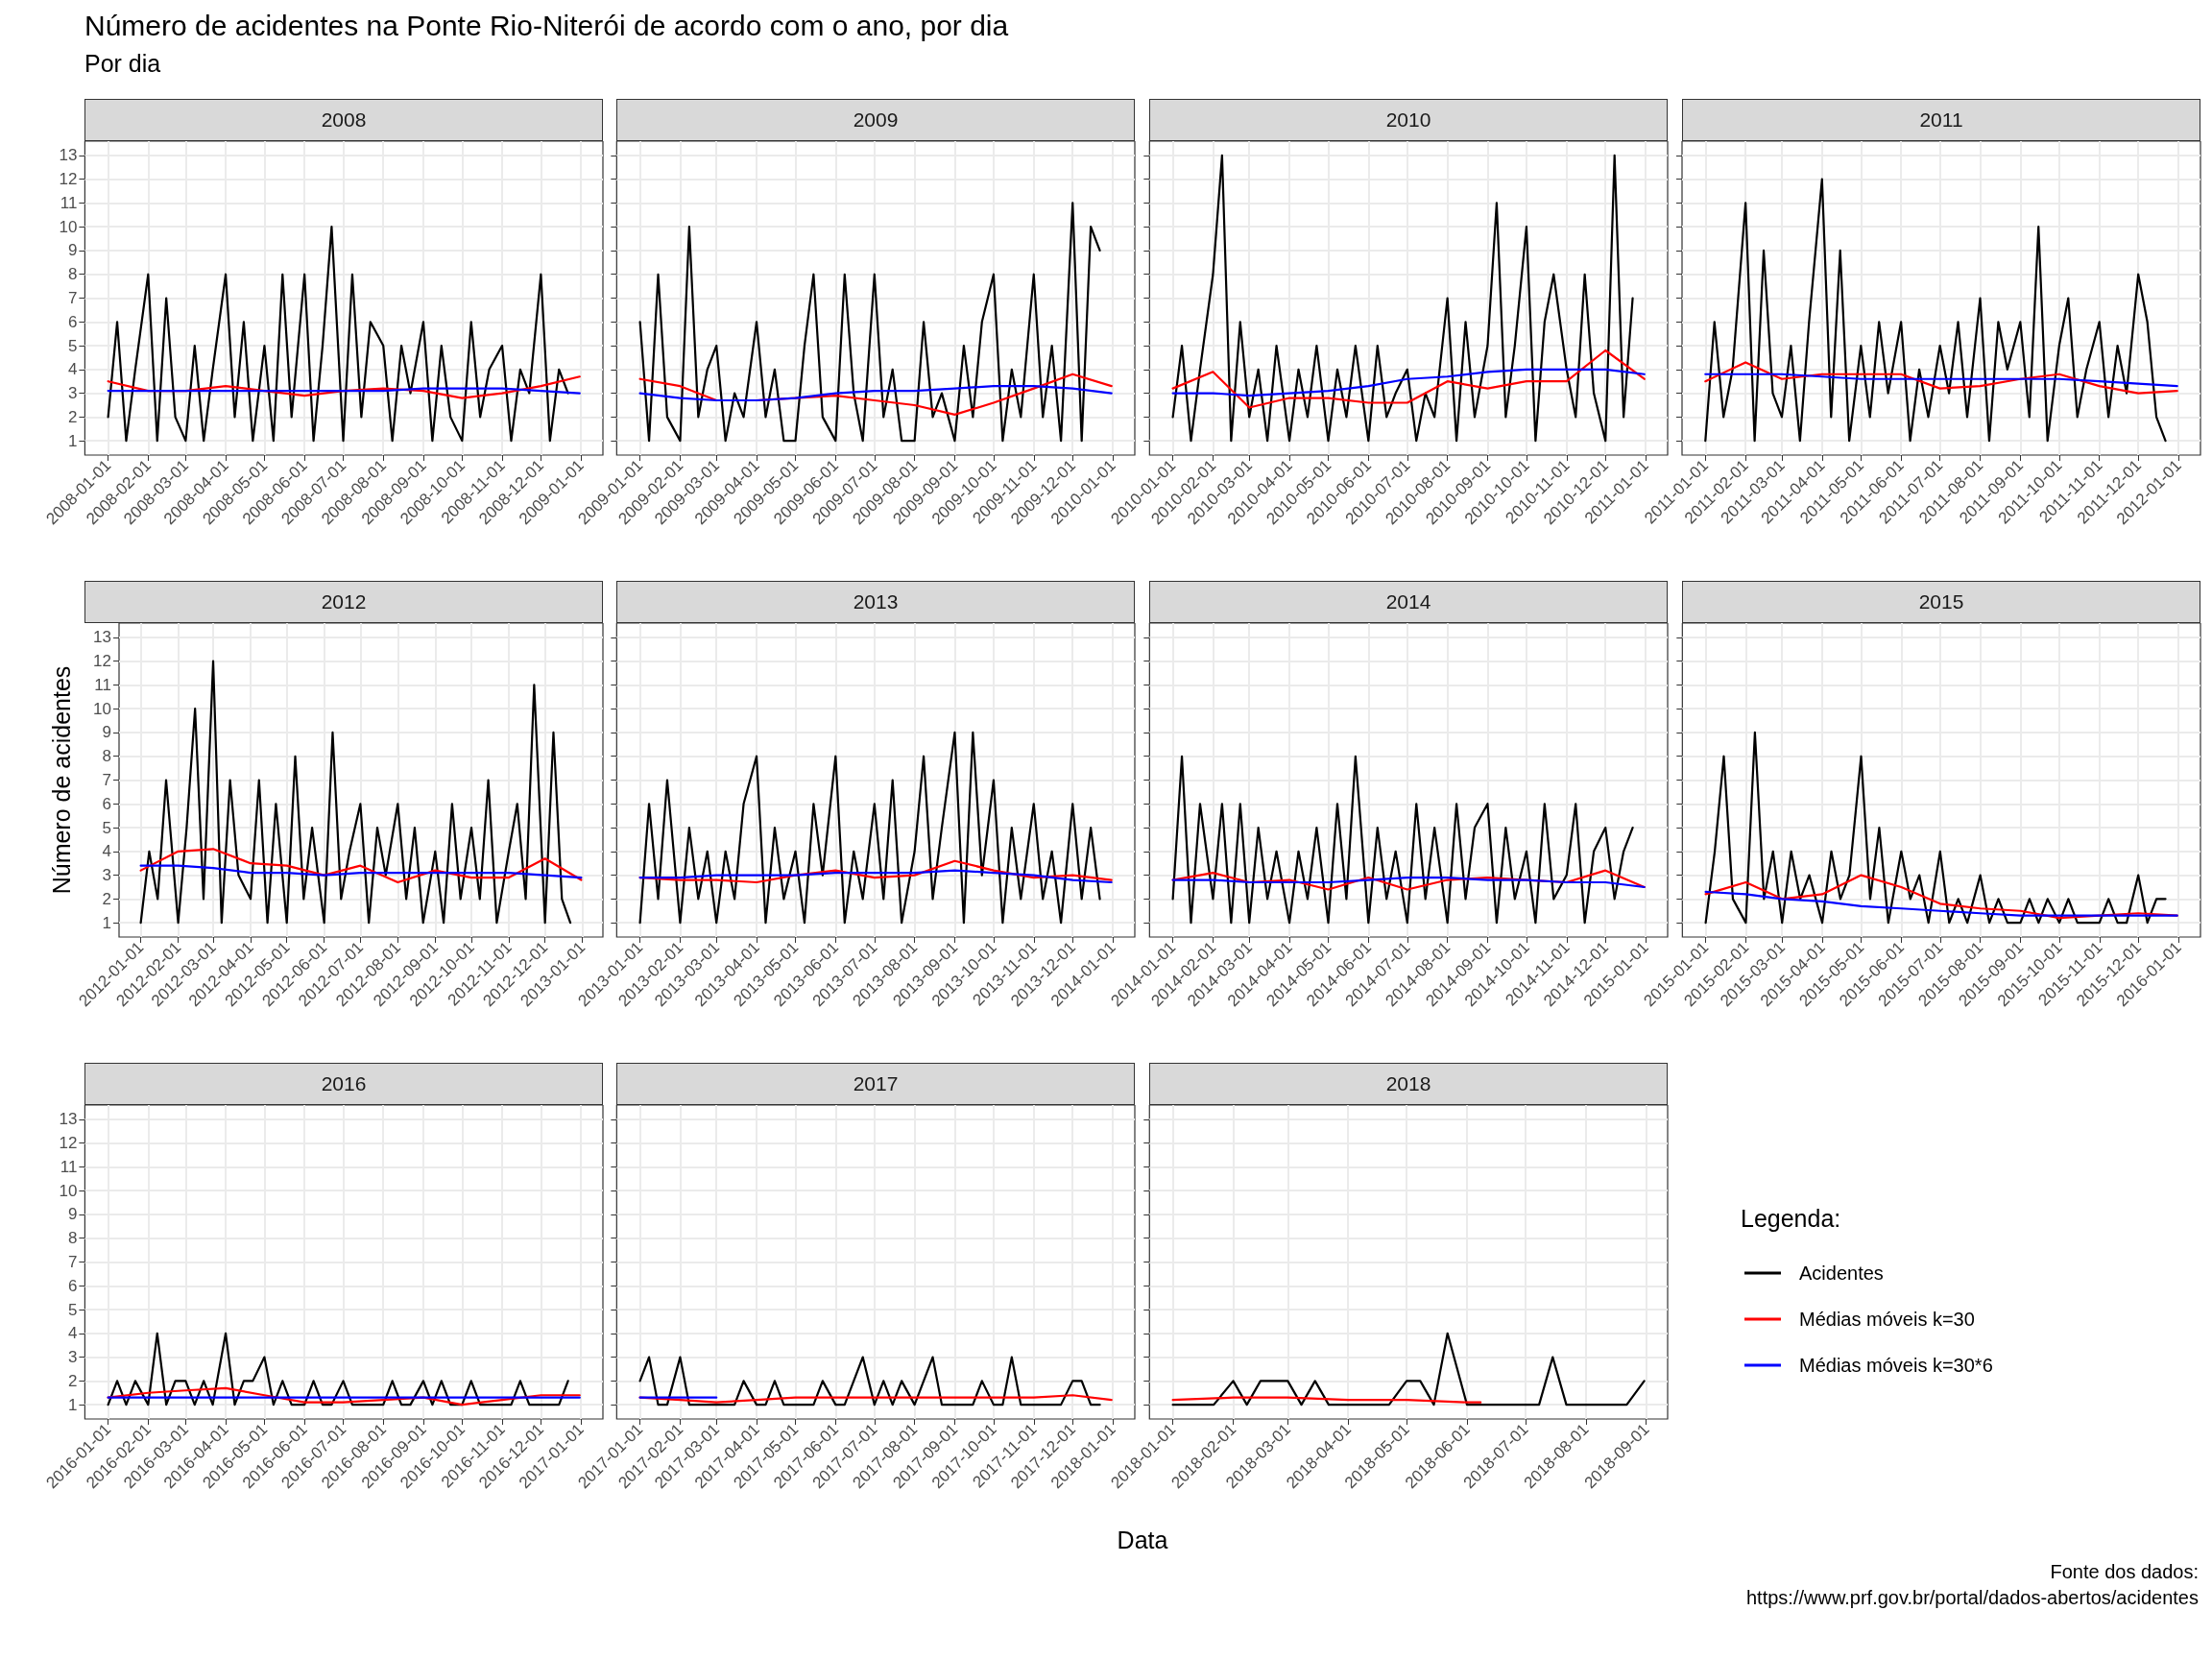  What do you see at coordinates (875, 120) in the screenshot?
I see `chart-title: 2009` at bounding box center [875, 120].